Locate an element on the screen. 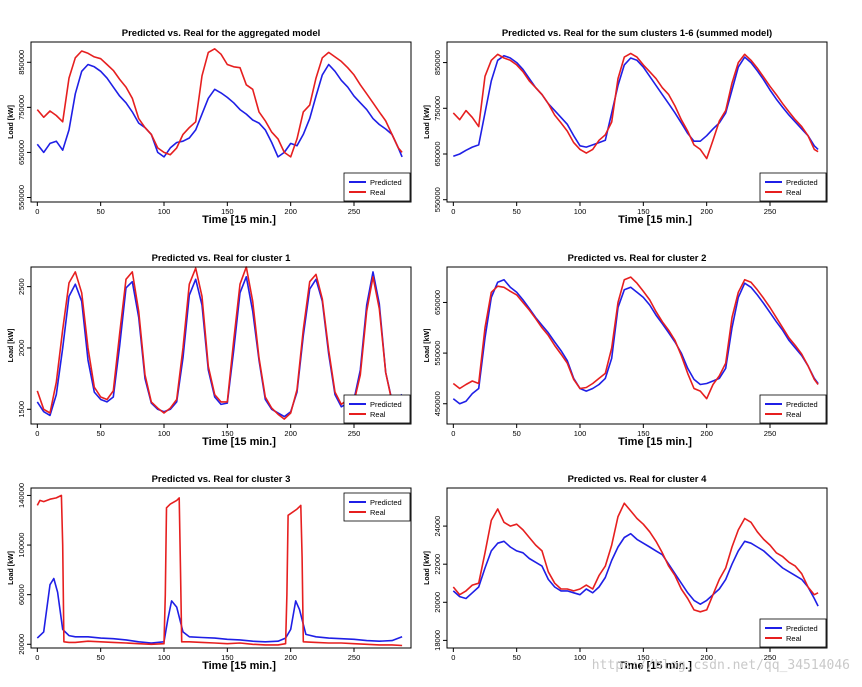  y-tick-label: 450000 is located at coordinates (437, 403).